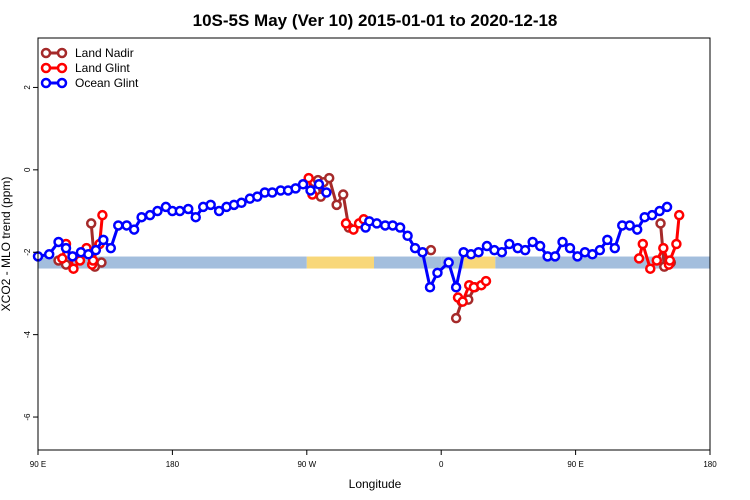  I want to click on y-tick-label-2: -2, so click(27, 252).